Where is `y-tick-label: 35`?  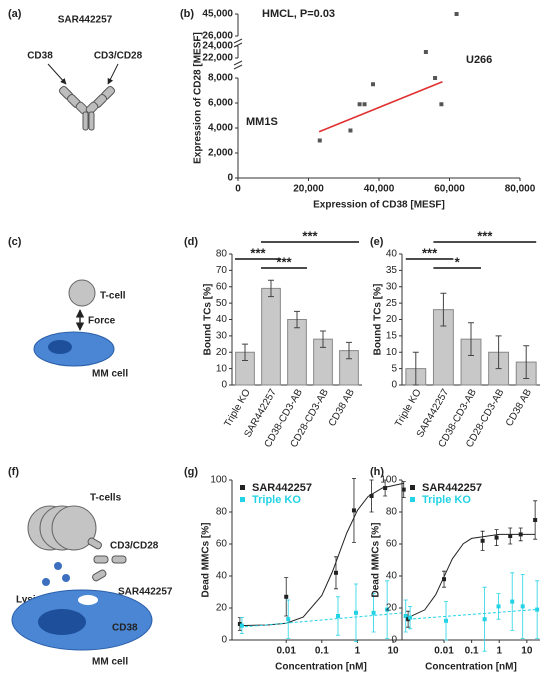
y-tick-label: 35 is located at coordinates (392, 270).